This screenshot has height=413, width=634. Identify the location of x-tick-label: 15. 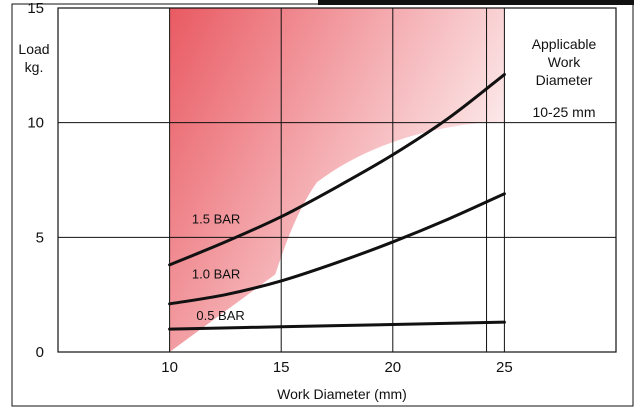
(281, 367).